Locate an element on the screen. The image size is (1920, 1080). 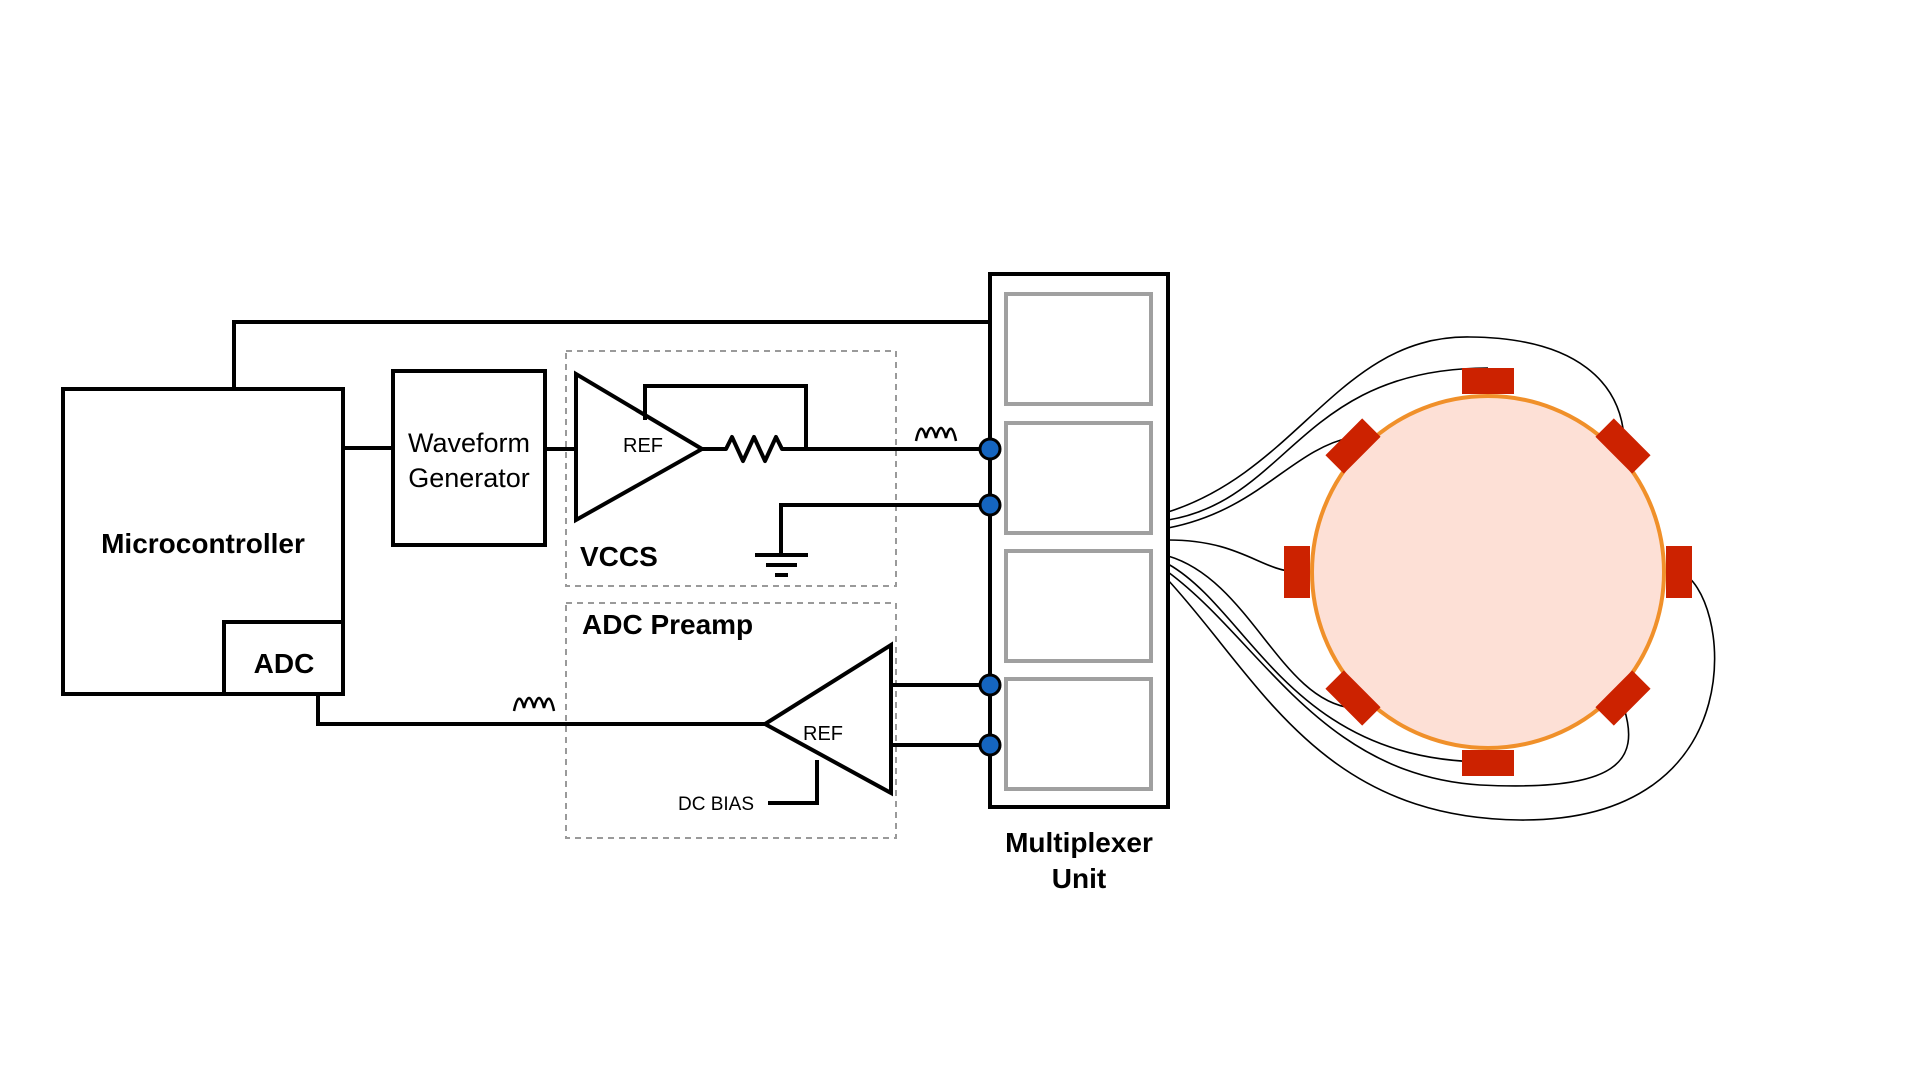
electrode-bottom-right is located at coordinates (1623, 698).